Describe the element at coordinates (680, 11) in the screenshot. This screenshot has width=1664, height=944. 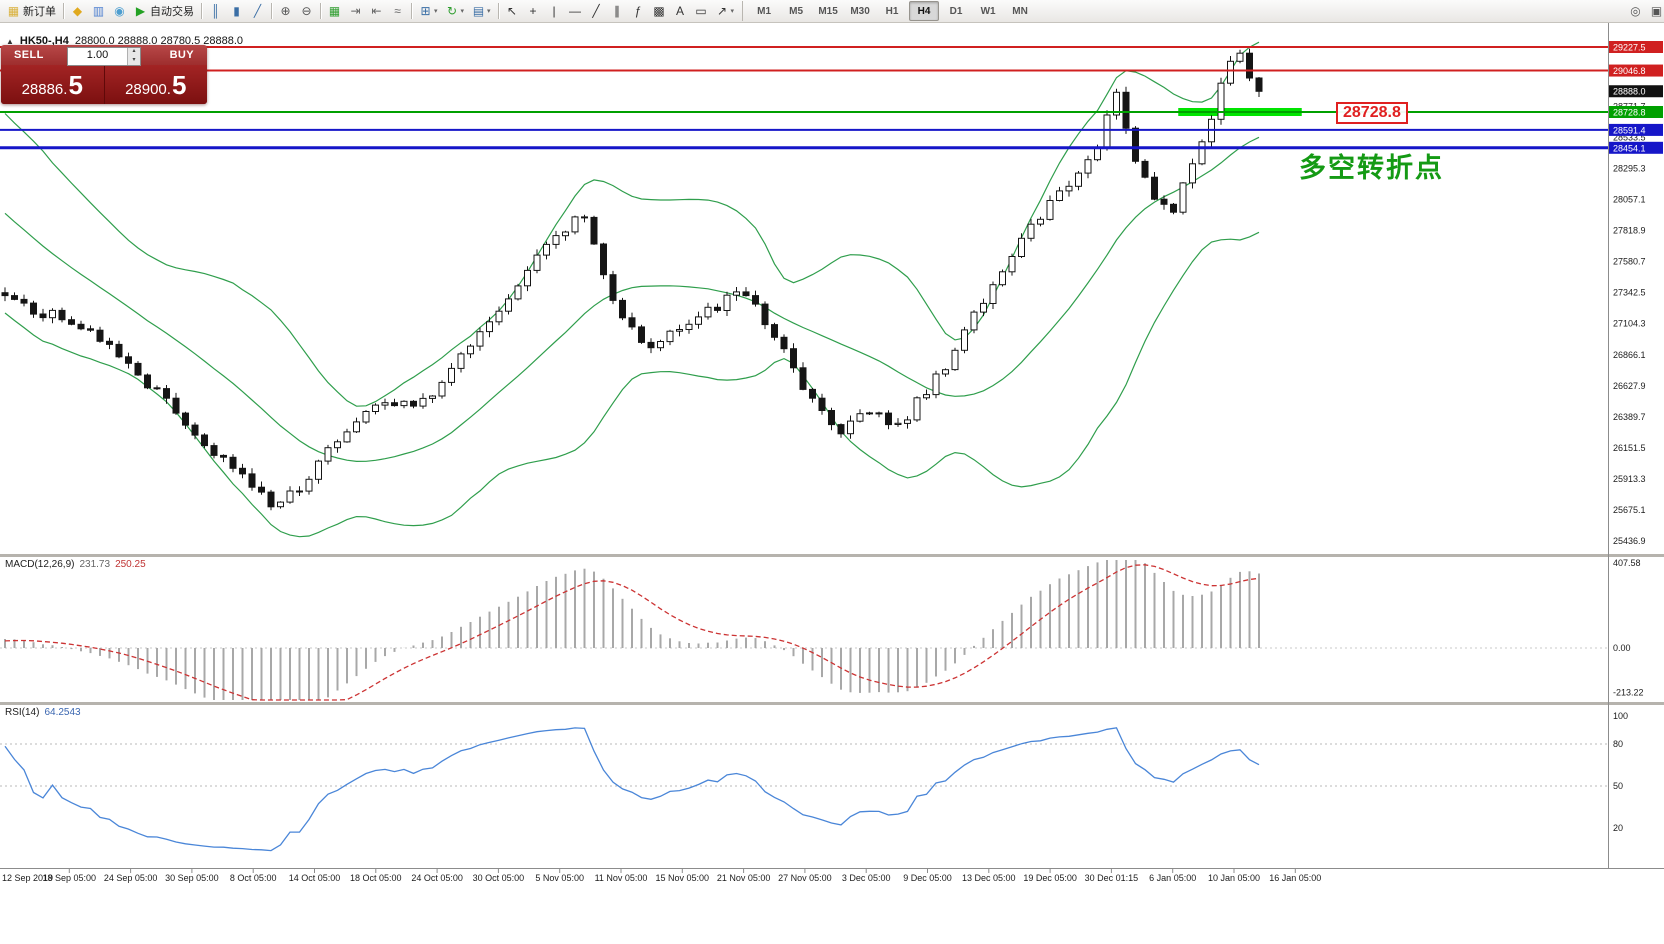
I see `text-button: A` at that location.